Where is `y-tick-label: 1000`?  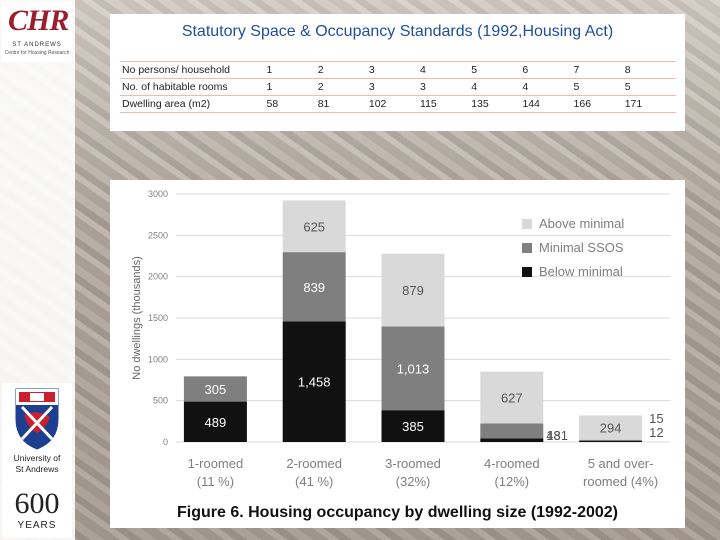 y-tick-label: 1000 is located at coordinates (158, 359).